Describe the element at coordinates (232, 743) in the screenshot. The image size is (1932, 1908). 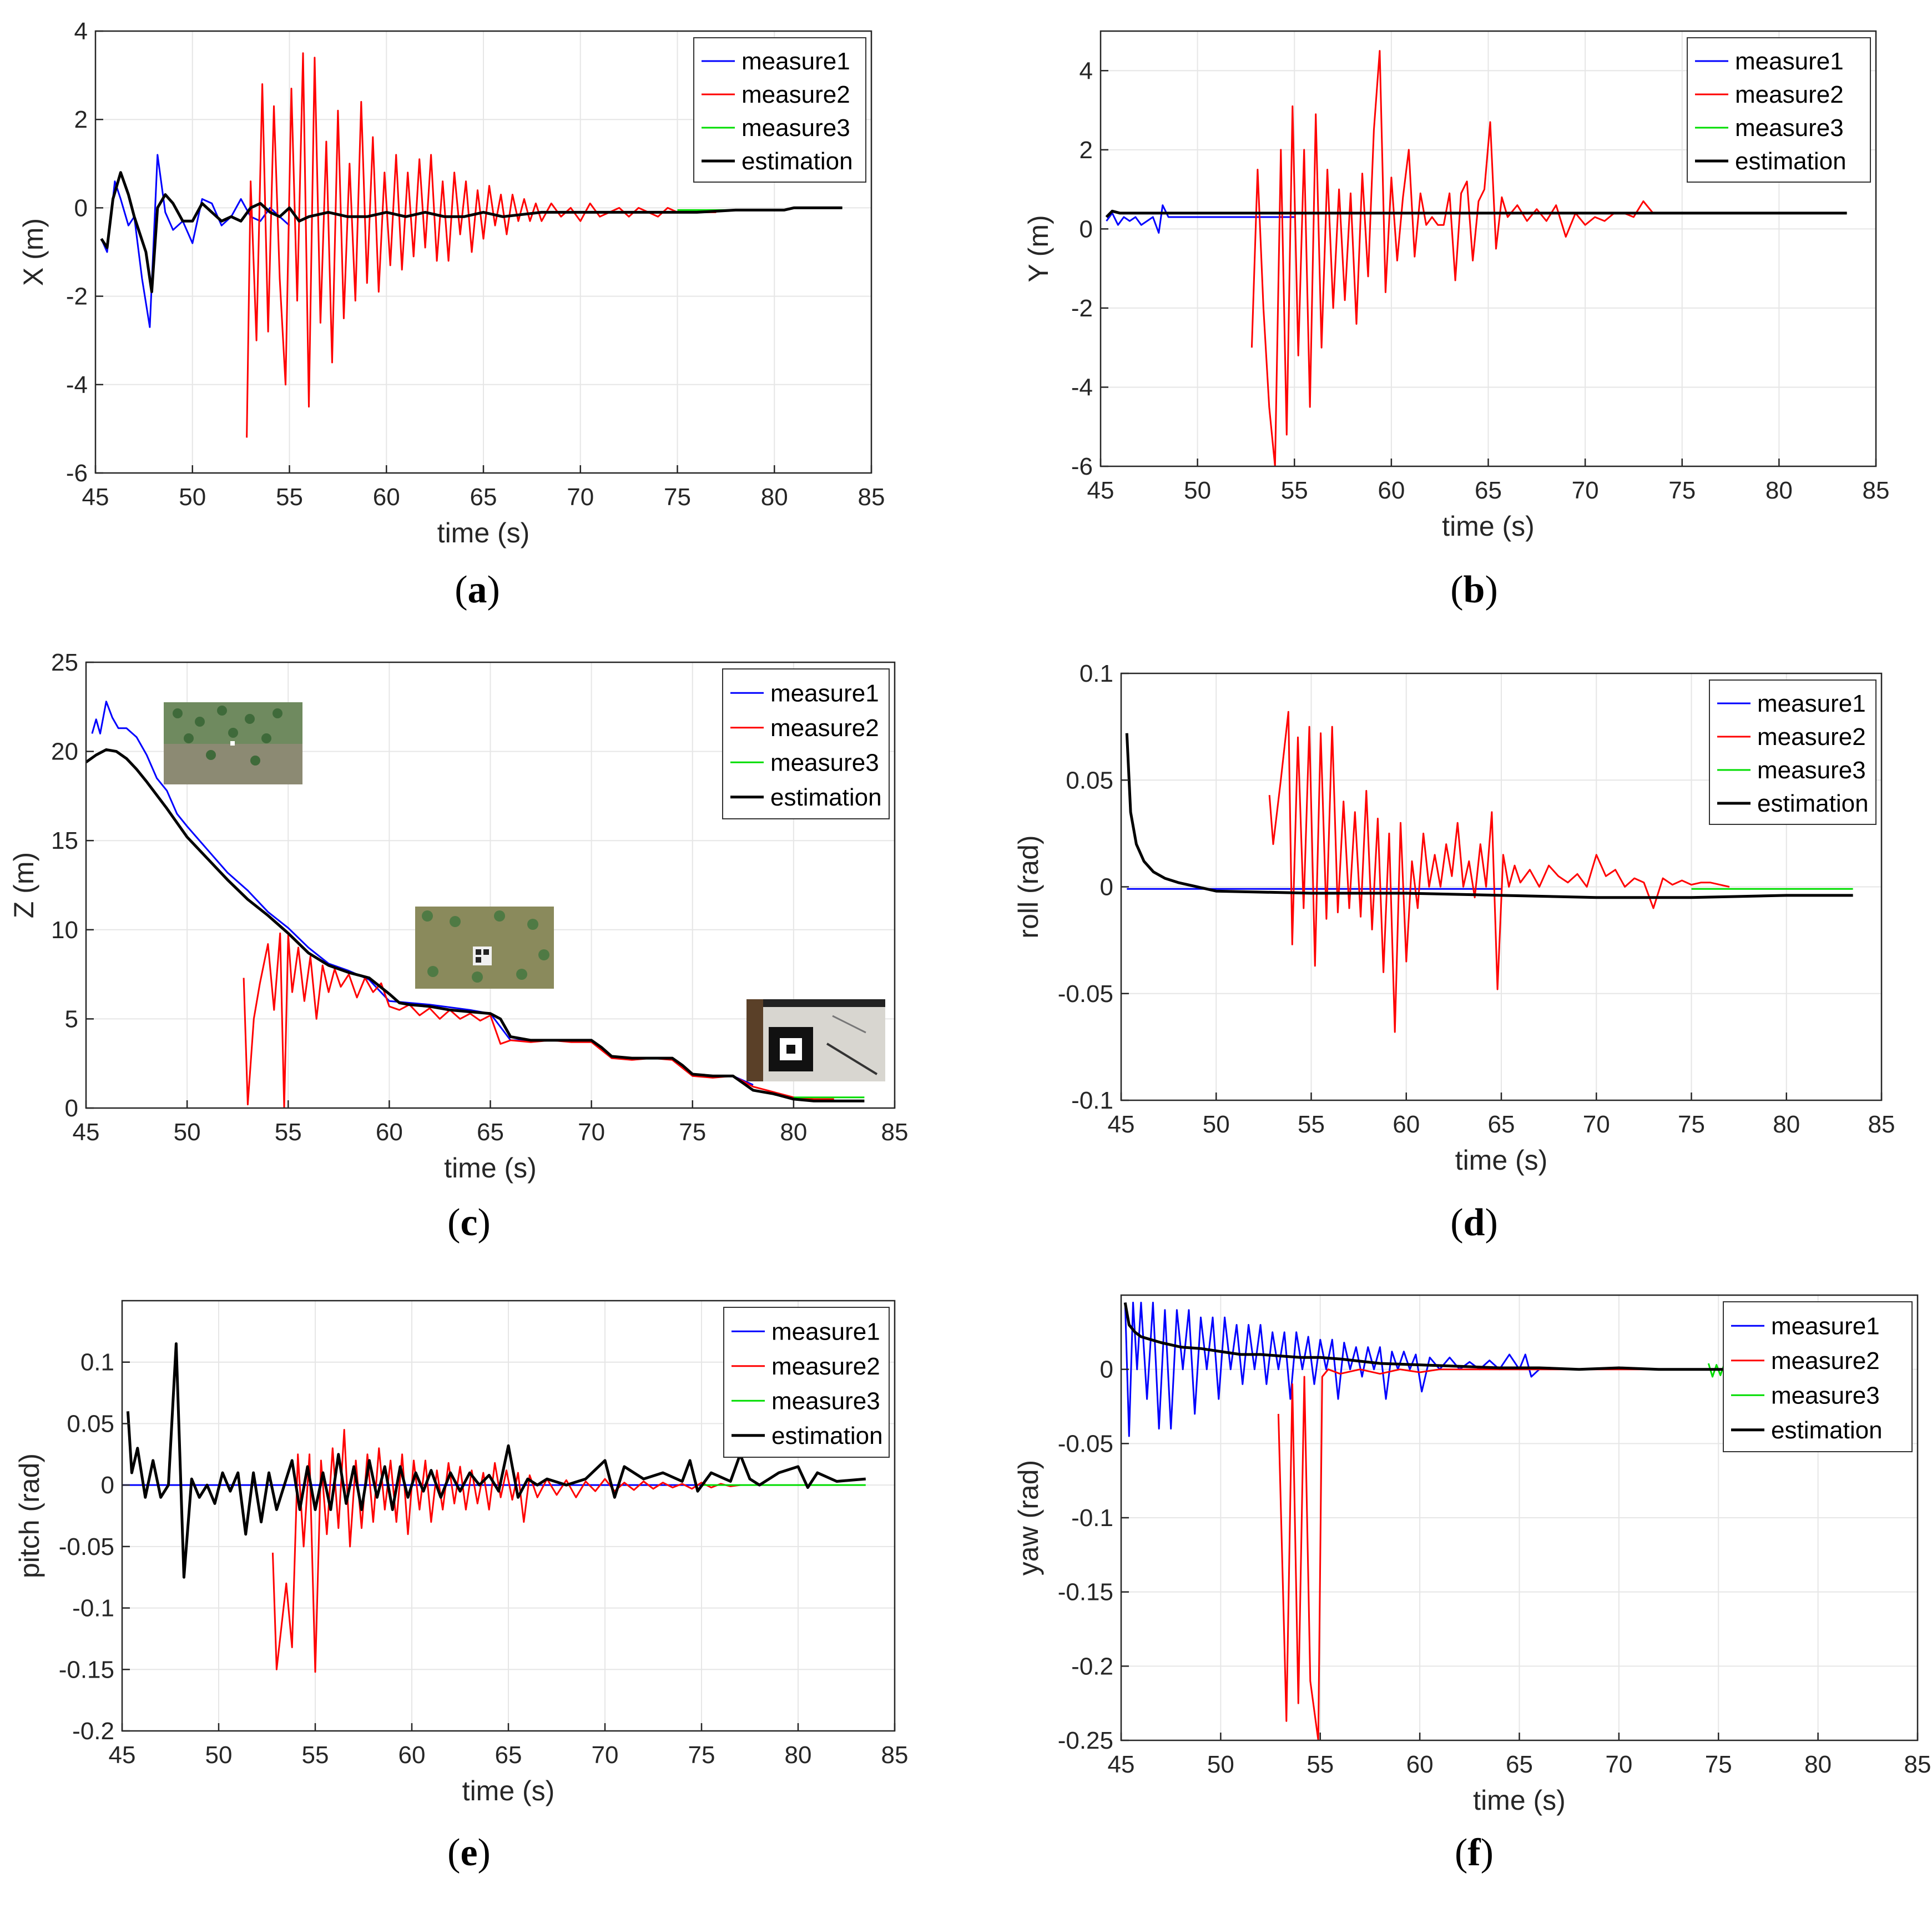
I see `inset-marker` at that location.